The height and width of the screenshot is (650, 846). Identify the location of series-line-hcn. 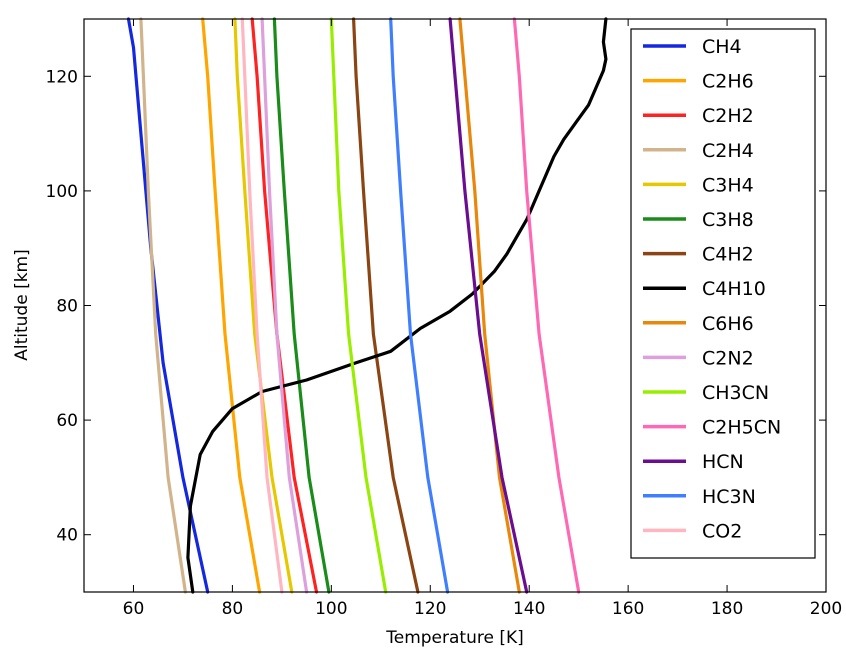
(488, 305).